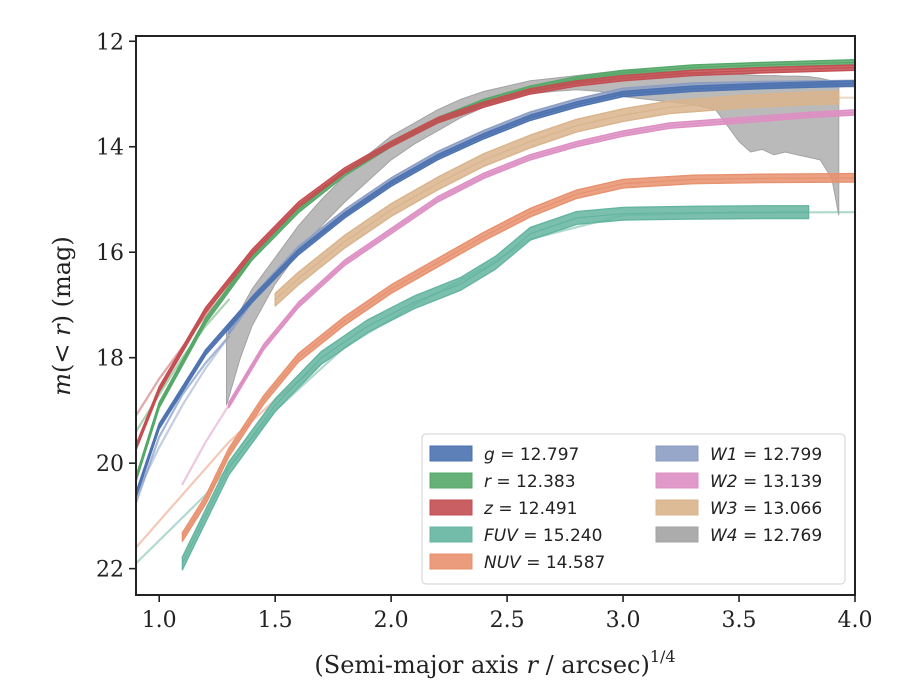 The height and width of the screenshot is (700, 900). I want to click on legend-item-g: g = 12.797, so click(504, 455).